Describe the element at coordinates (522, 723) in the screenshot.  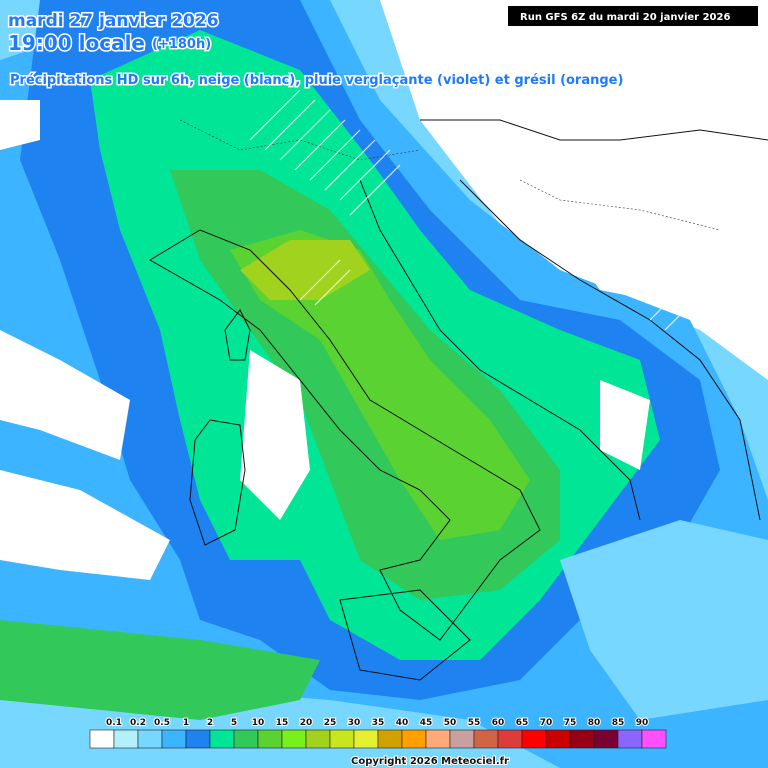
I see `legend-label: 65` at that location.